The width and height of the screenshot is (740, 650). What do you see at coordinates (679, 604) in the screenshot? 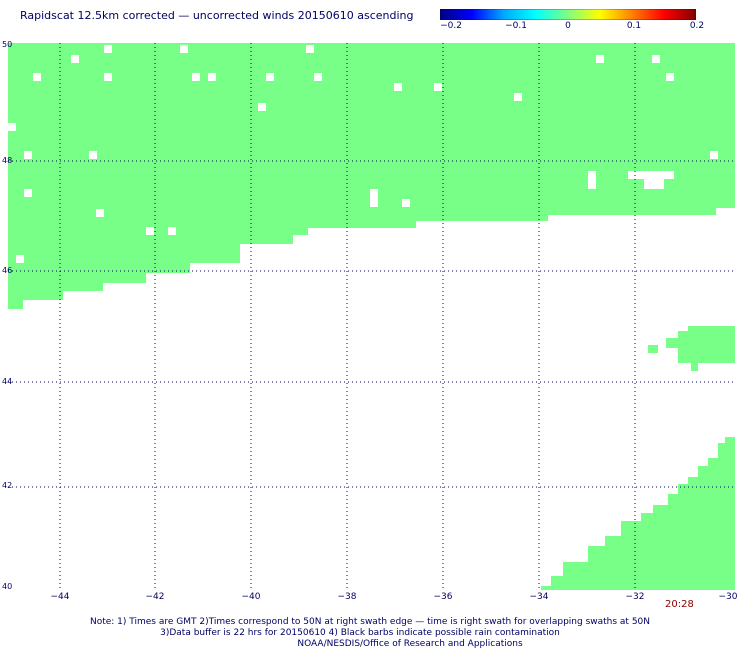
I see `swath-time-label: 20:28` at bounding box center [679, 604].